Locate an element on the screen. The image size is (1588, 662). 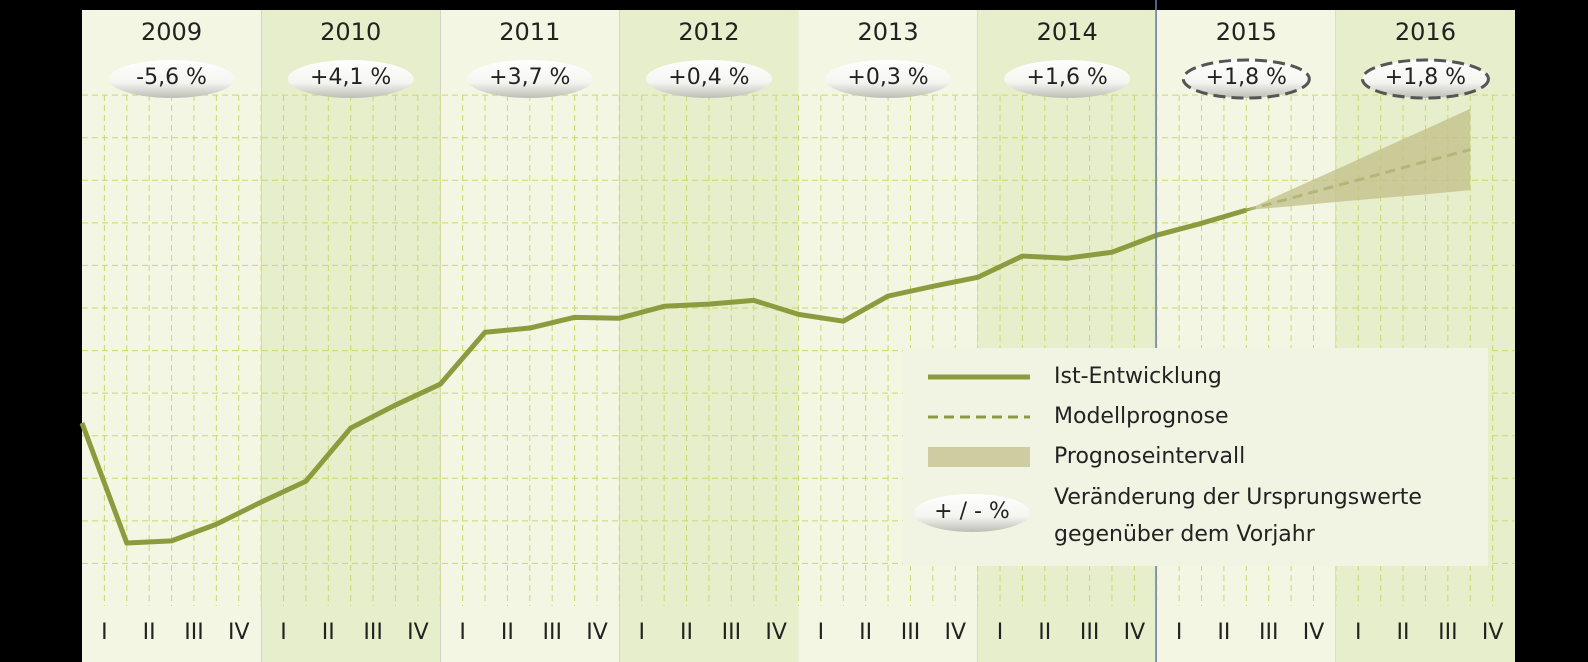
year-label: 2011 is located at coordinates (529, 32).